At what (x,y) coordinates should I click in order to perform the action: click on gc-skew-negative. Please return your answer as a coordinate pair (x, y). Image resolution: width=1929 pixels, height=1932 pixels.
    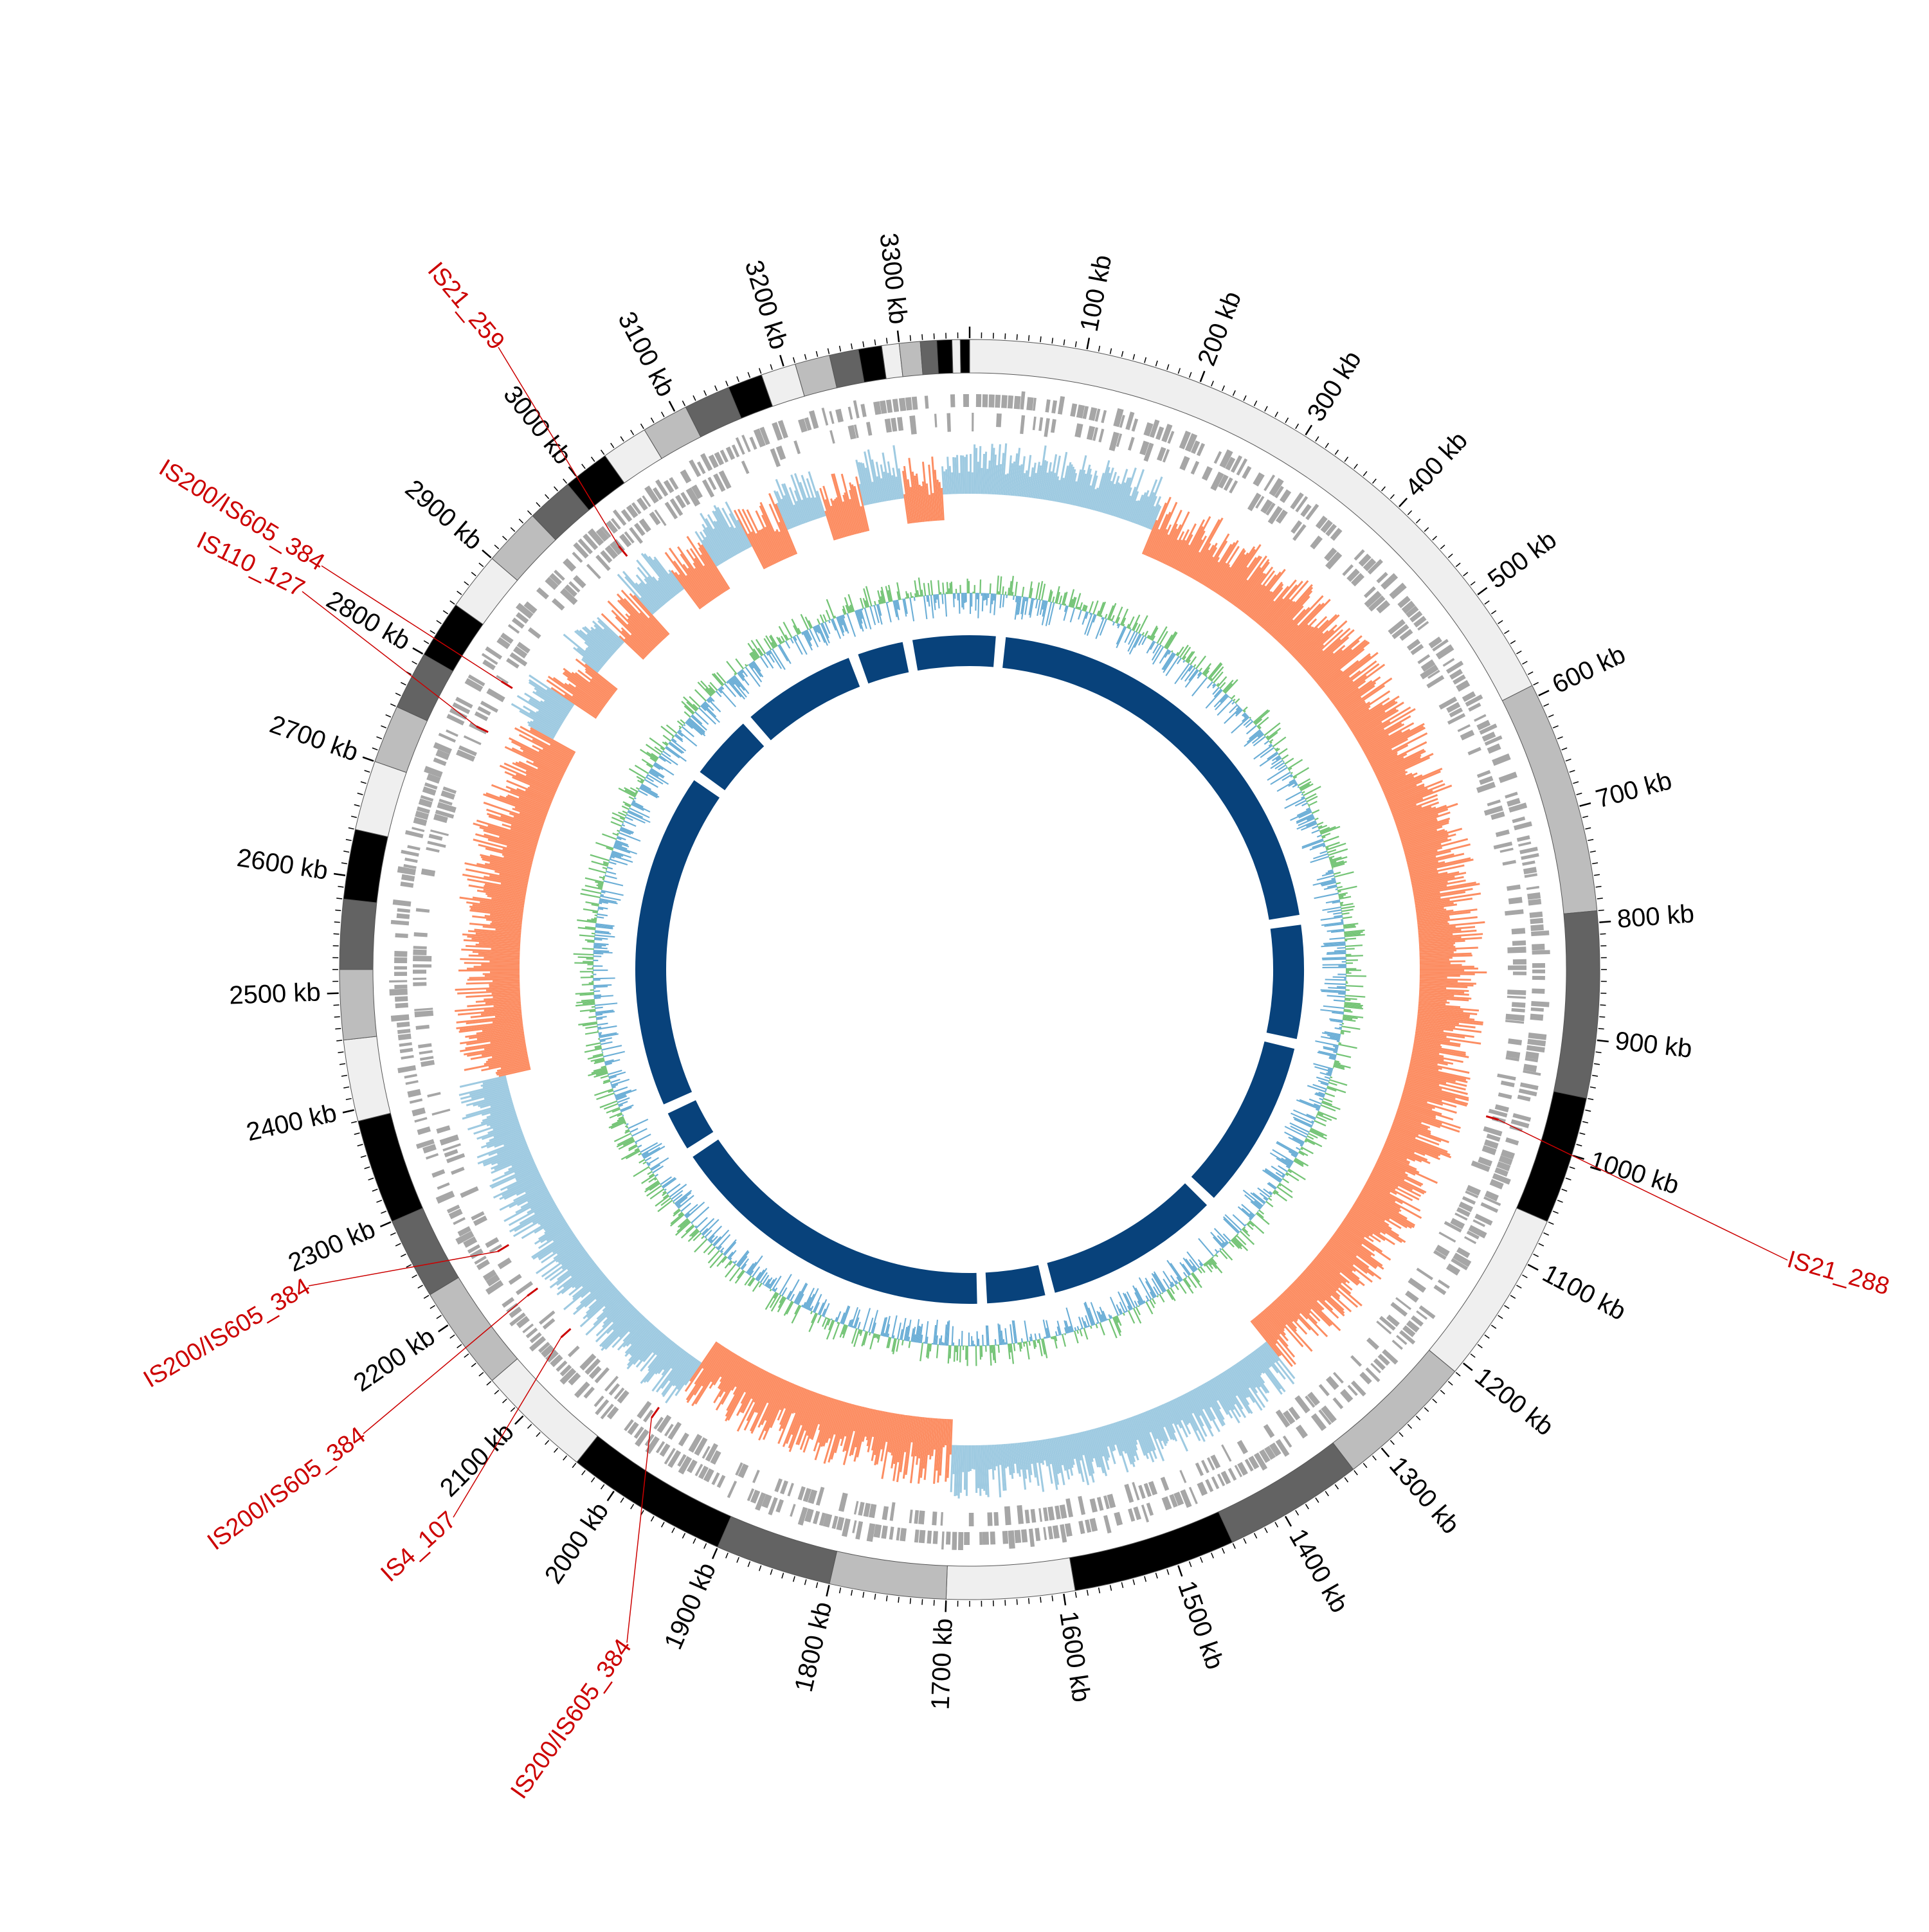
    Looking at the image, I should click on (973, 483).